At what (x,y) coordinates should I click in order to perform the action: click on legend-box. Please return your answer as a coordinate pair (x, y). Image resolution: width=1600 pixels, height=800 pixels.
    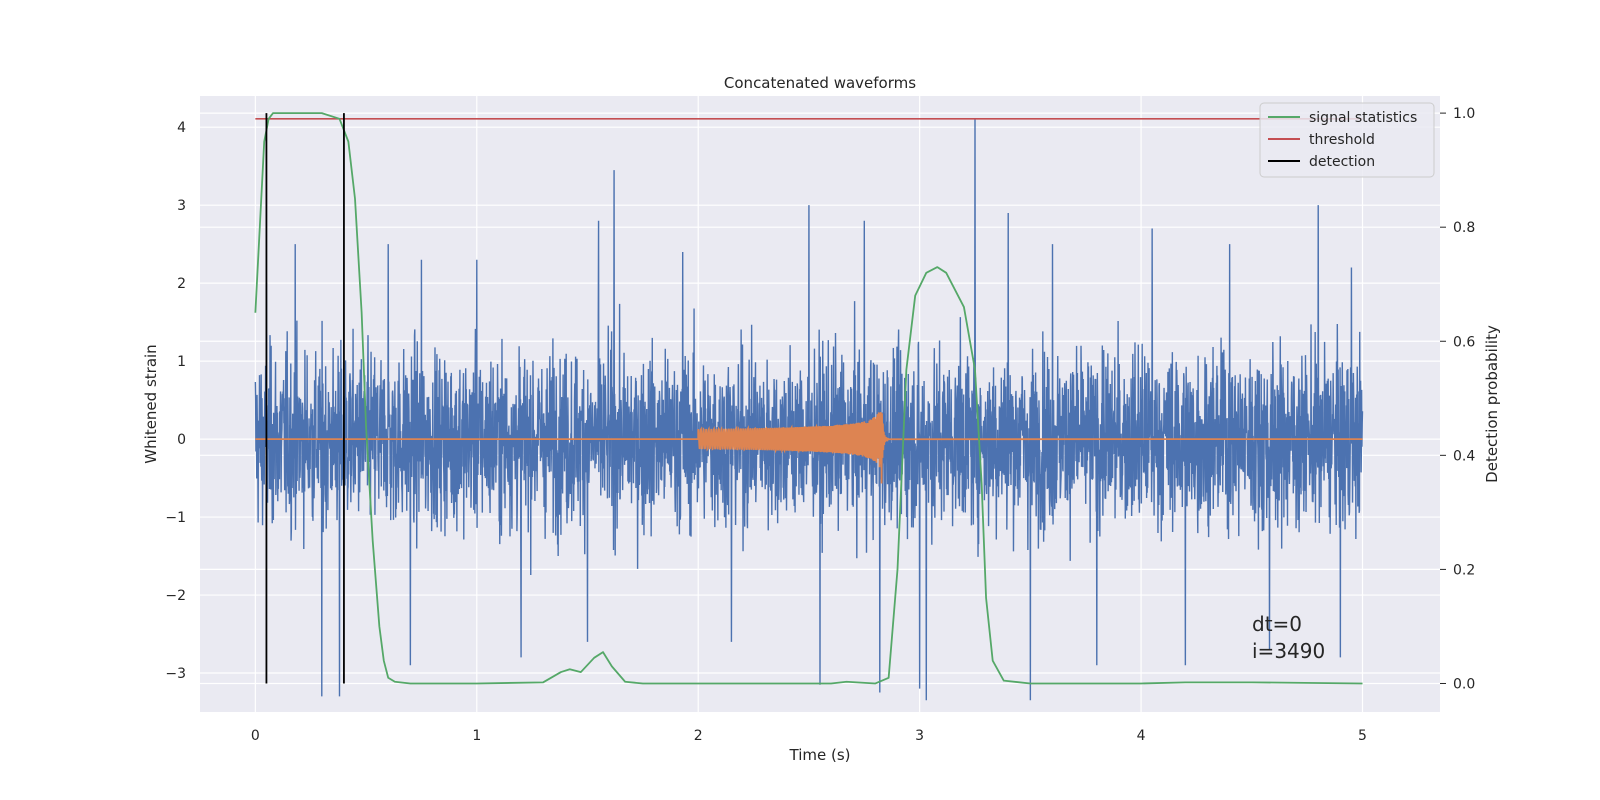
    Looking at the image, I should click on (1347, 140).